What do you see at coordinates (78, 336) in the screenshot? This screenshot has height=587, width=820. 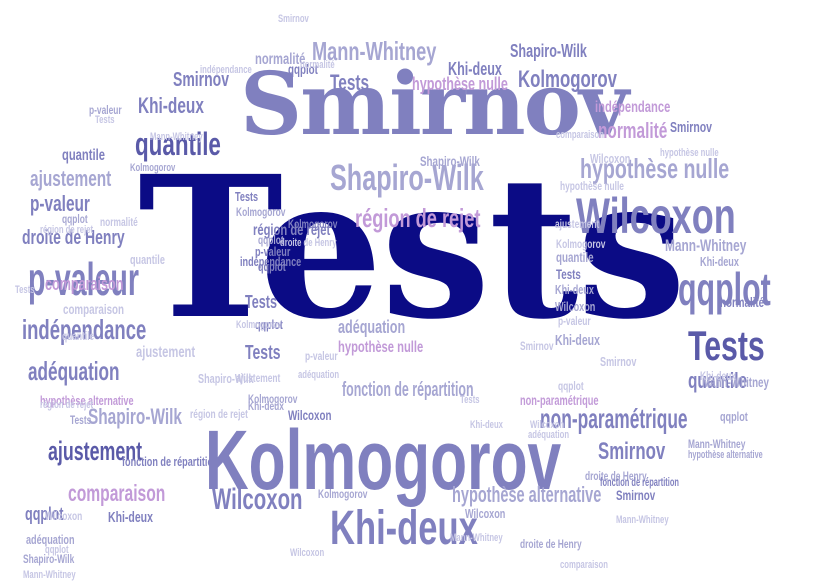 I see `word-quantile-small-3: quantile` at bounding box center [78, 336].